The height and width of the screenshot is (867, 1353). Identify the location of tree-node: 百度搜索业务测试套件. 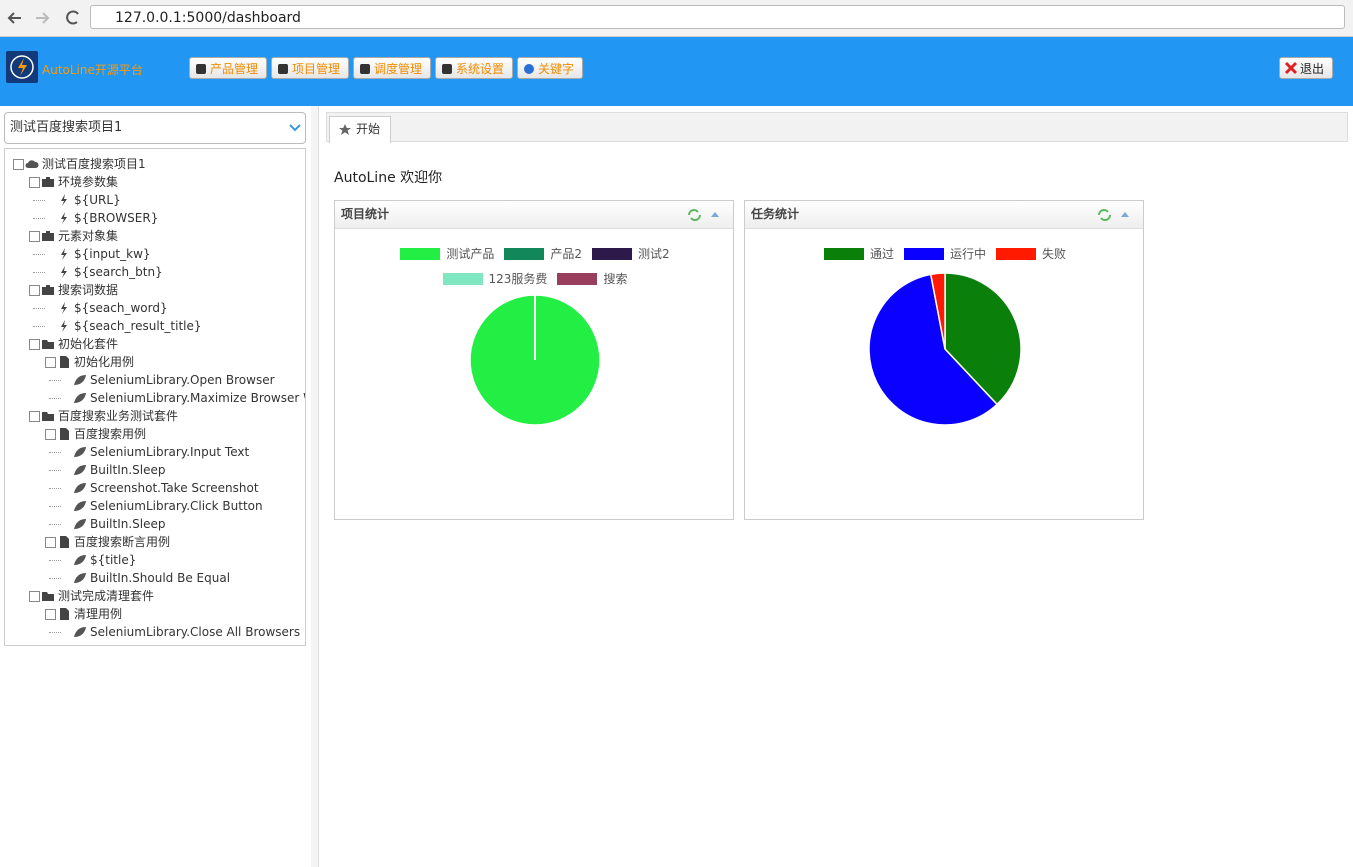
(109, 416).